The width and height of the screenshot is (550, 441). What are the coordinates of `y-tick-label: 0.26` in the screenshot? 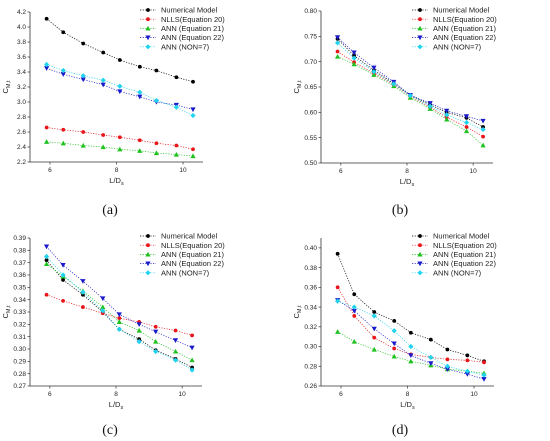 It's located at (310, 386).